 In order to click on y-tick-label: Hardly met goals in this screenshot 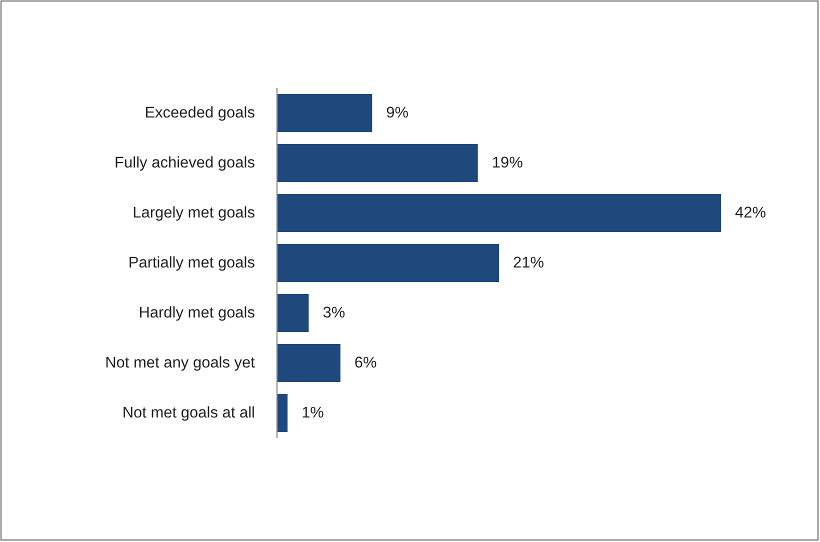, I will do `click(197, 313)`.